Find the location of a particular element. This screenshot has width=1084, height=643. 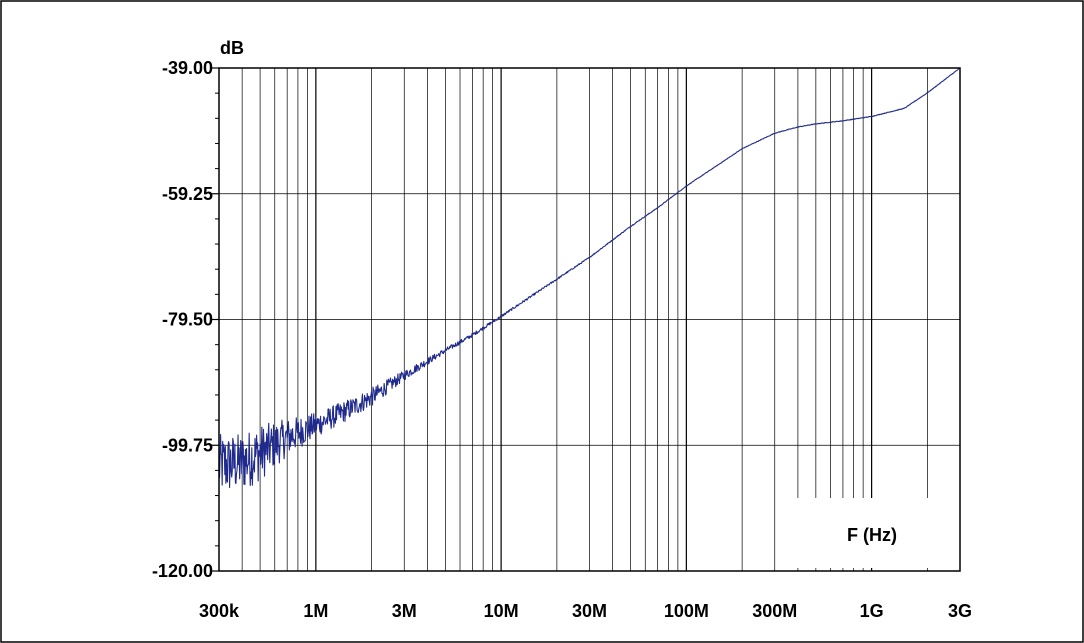

x-tick-label: 30M is located at coordinates (589, 611).